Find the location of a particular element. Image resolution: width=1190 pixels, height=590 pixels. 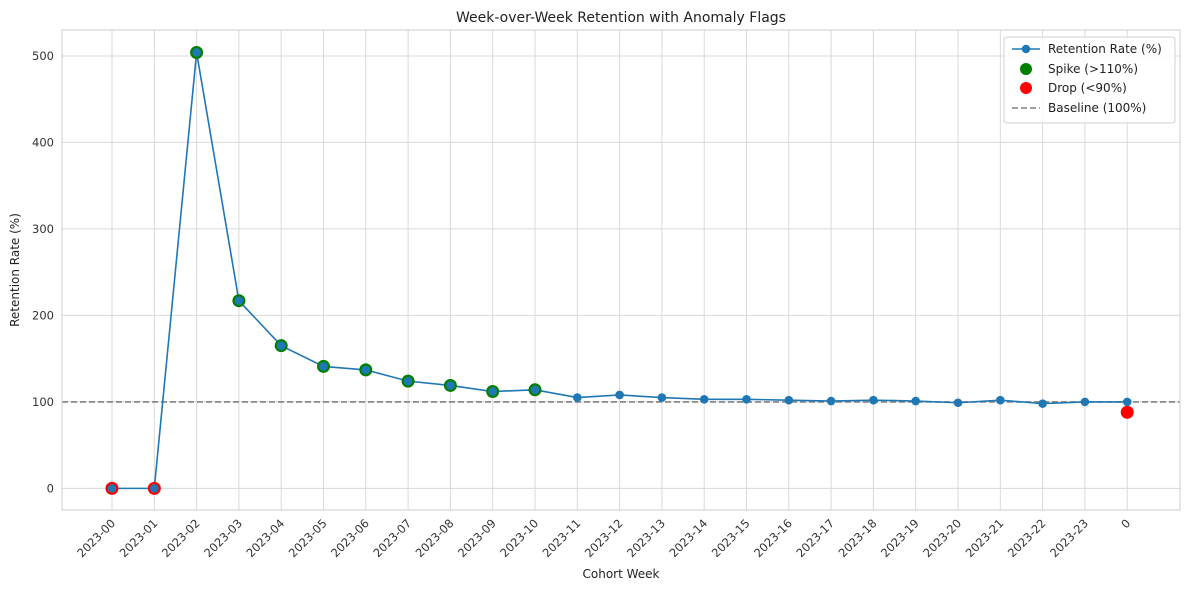

legend-label-retention: Retention Rate (%) is located at coordinates (1105, 49).